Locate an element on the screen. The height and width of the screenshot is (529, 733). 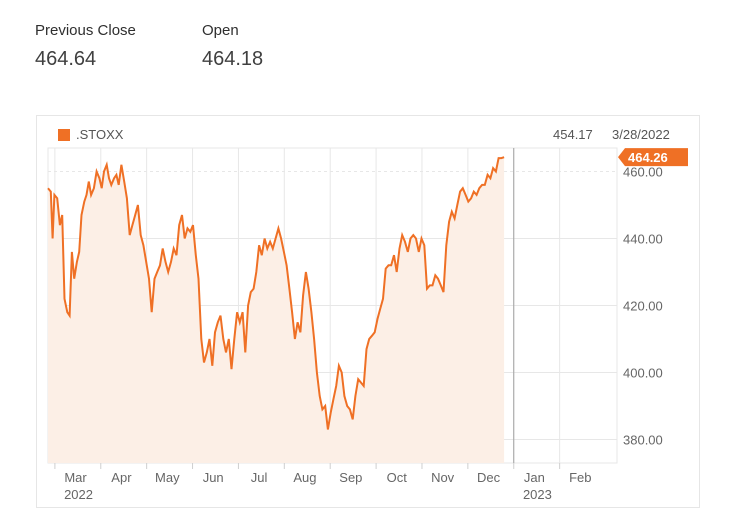
last-price-tag-bg is located at coordinates (653, 157).